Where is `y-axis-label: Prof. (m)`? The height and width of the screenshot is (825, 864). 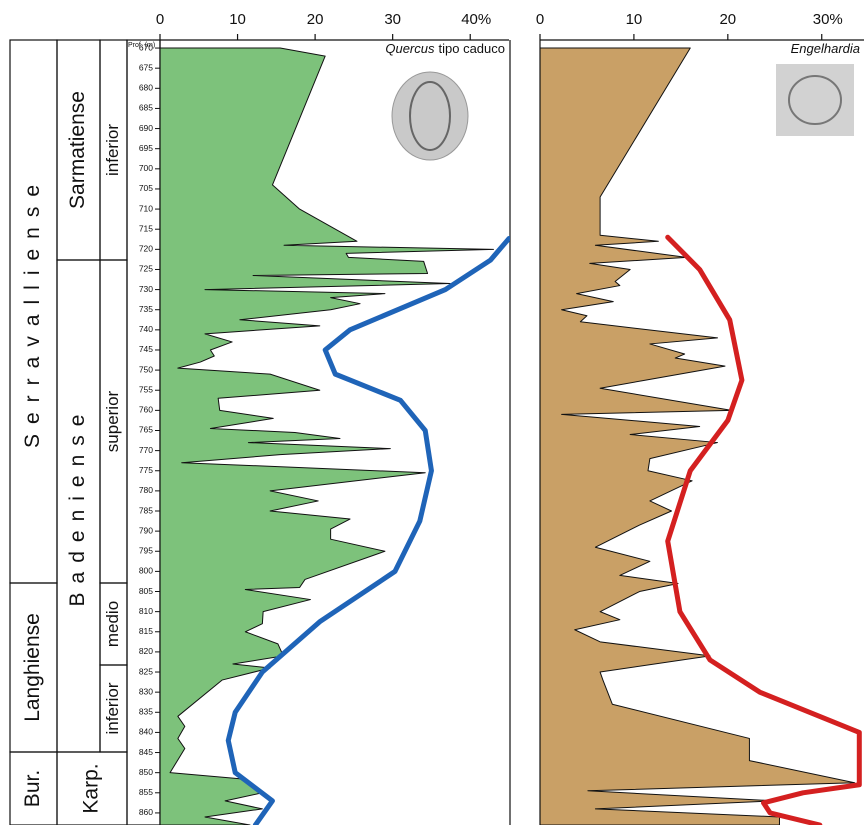 y-axis-label: Prof. (m) is located at coordinates (141, 45).